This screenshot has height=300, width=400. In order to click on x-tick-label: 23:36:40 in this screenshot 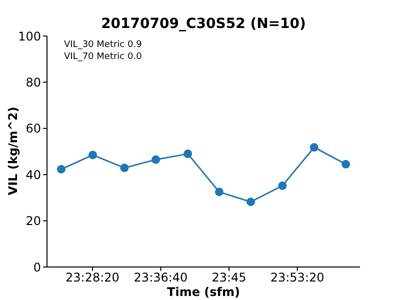, I will do `click(161, 277)`.